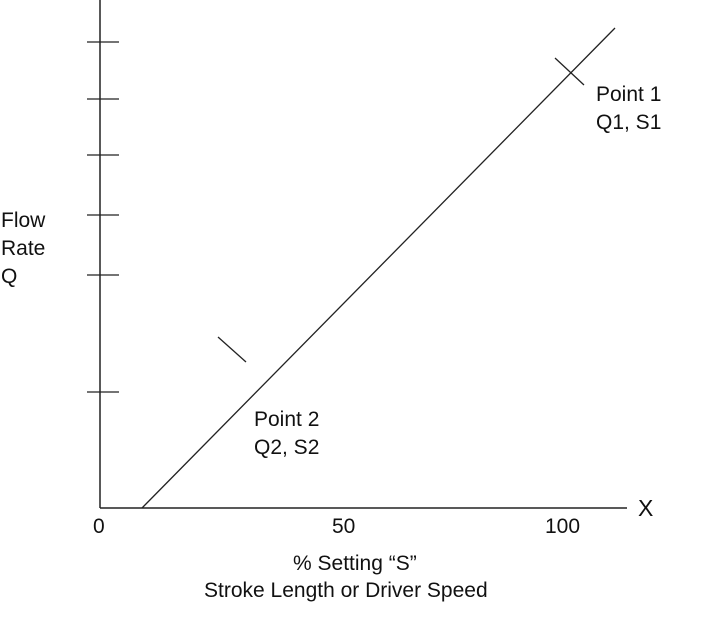  Describe the element at coordinates (9, 276) in the screenshot. I see `y-axis-label-line-3: Q` at that location.